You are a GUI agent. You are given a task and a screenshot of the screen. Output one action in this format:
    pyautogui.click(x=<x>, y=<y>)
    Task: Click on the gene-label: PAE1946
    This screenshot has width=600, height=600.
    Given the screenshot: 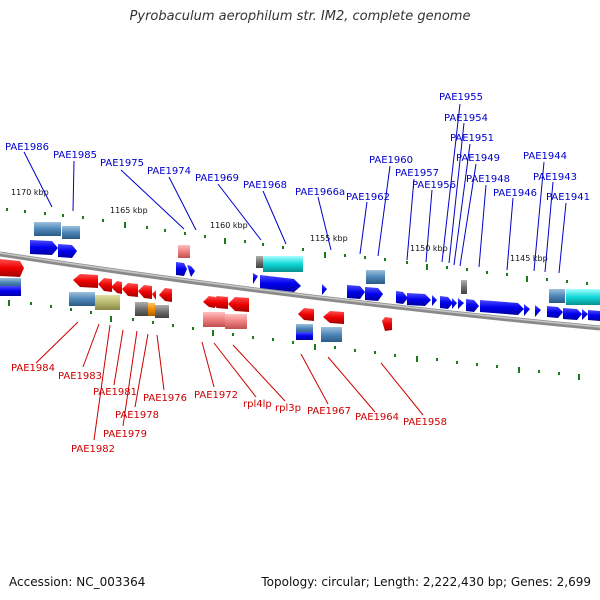 What is the action you would take?
    pyautogui.click(x=515, y=193)
    